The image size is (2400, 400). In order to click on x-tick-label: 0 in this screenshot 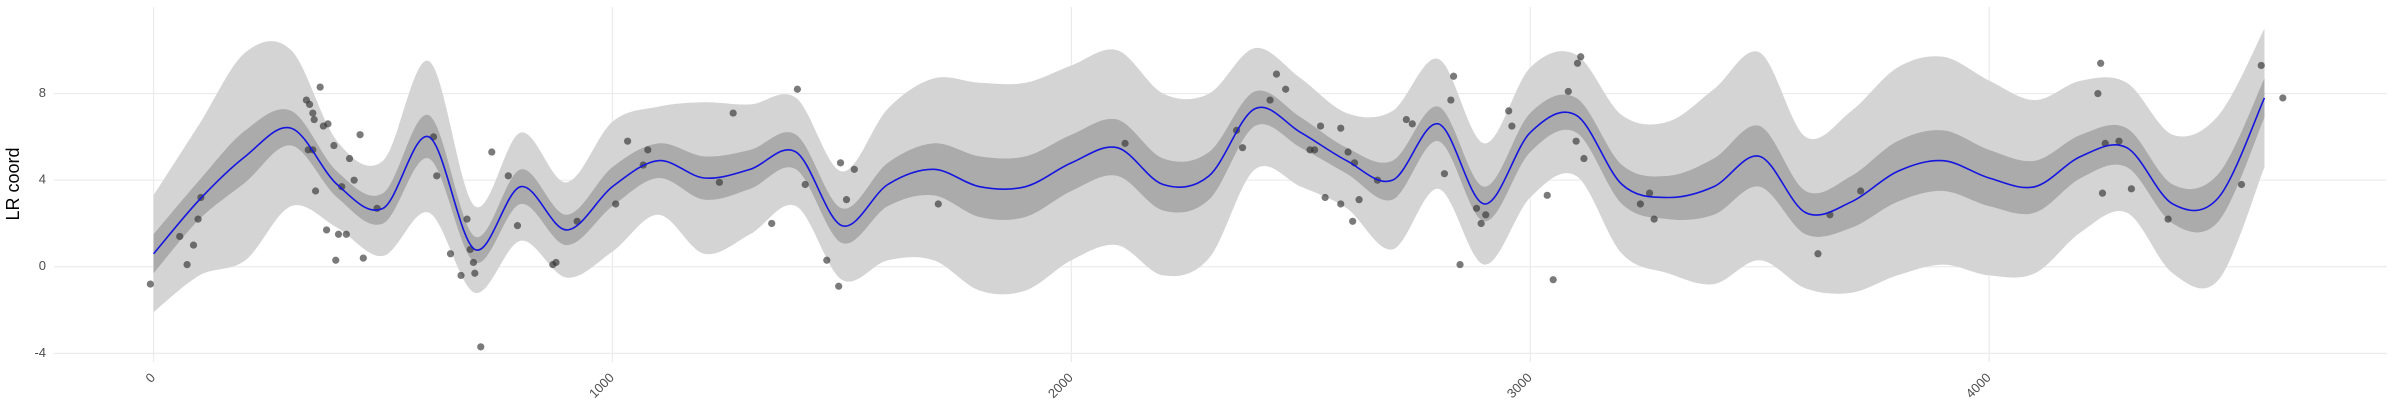, I will do `click(150, 378)`.